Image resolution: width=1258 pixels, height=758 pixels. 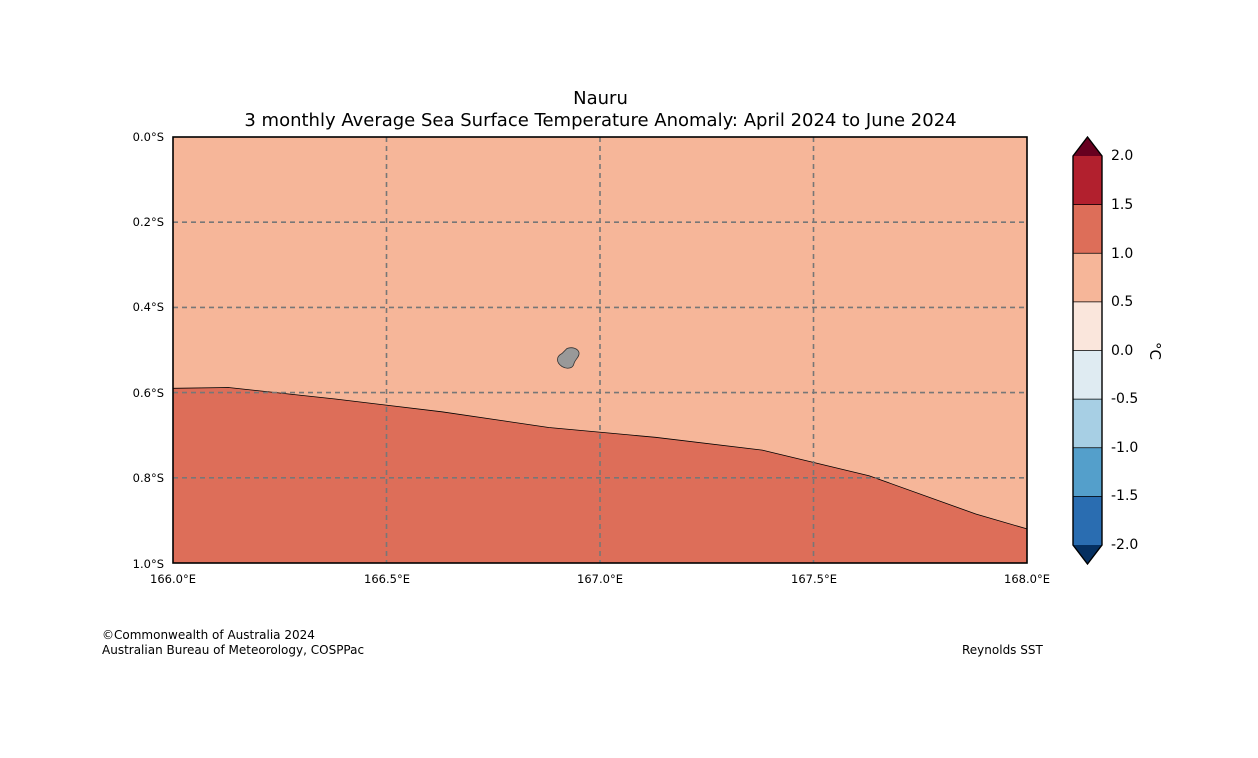 I want to click on lon-label-2: 167.0°E, so click(x=600, y=579).